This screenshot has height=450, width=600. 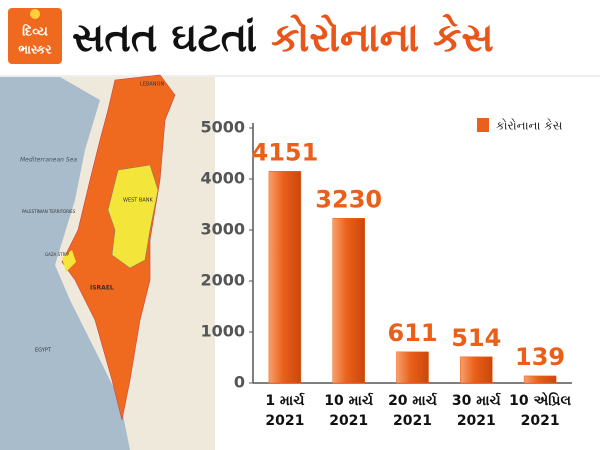 I want to click on value-label: 611, so click(x=412, y=333).